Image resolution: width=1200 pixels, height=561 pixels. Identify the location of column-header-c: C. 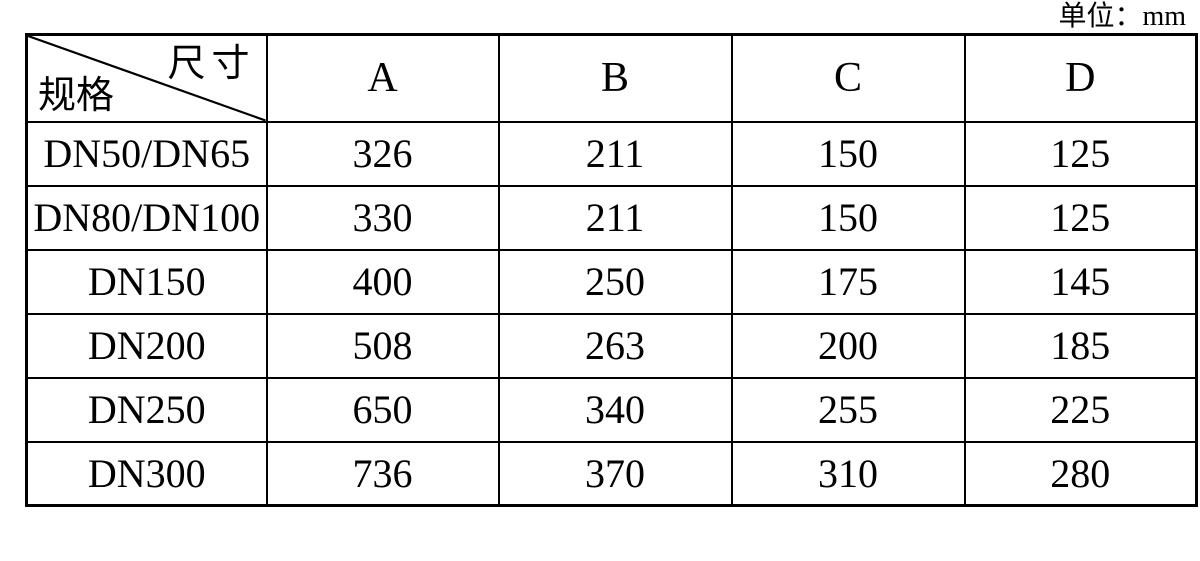
(848, 78).